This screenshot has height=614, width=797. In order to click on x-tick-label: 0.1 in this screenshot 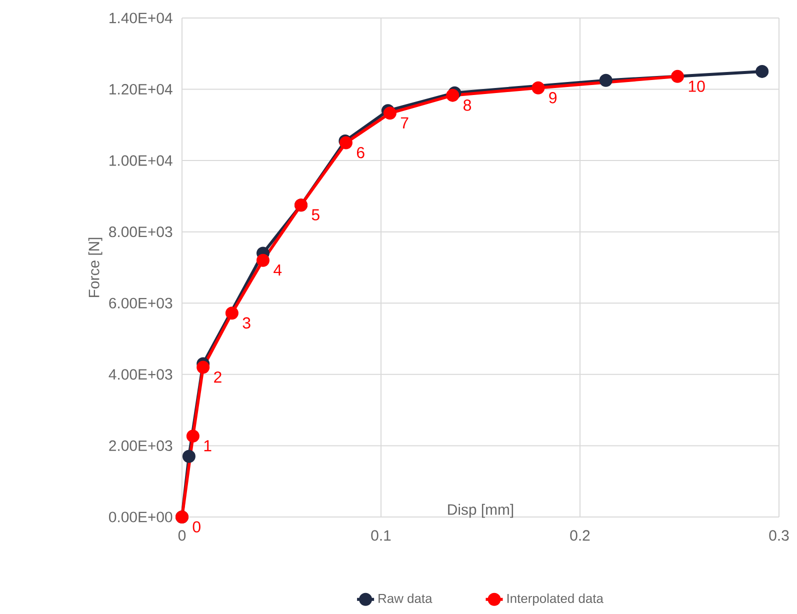, I will do `click(381, 535)`.